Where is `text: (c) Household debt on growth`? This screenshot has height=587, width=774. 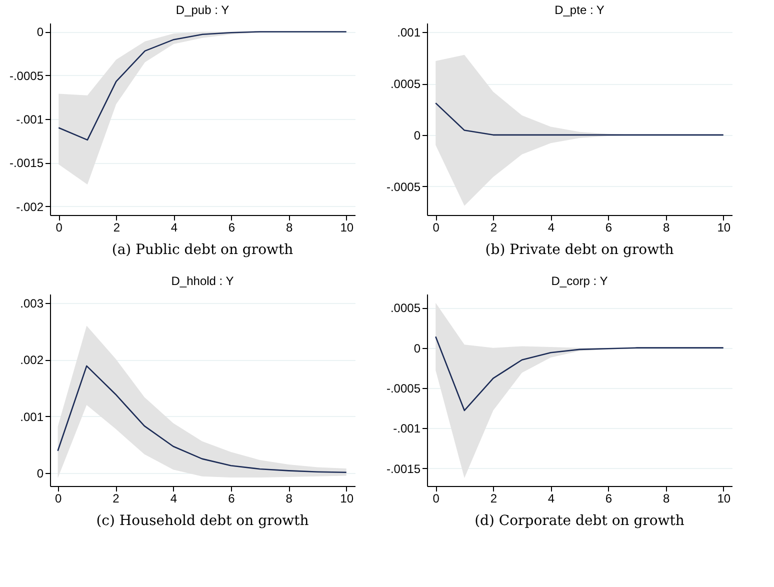 text: (c) Household debt on growth is located at coordinates (202, 521).